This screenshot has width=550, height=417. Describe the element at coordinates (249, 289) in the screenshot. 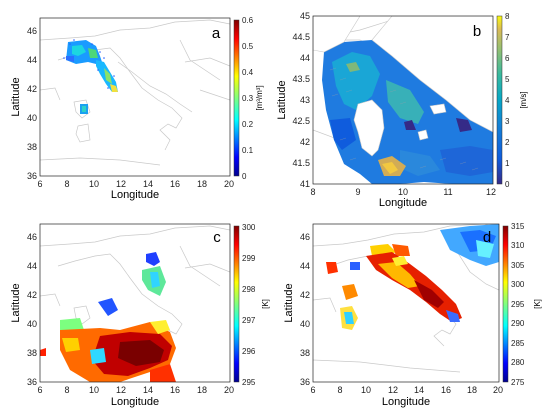

I see `cbar-tick-c-3: 298` at that location.